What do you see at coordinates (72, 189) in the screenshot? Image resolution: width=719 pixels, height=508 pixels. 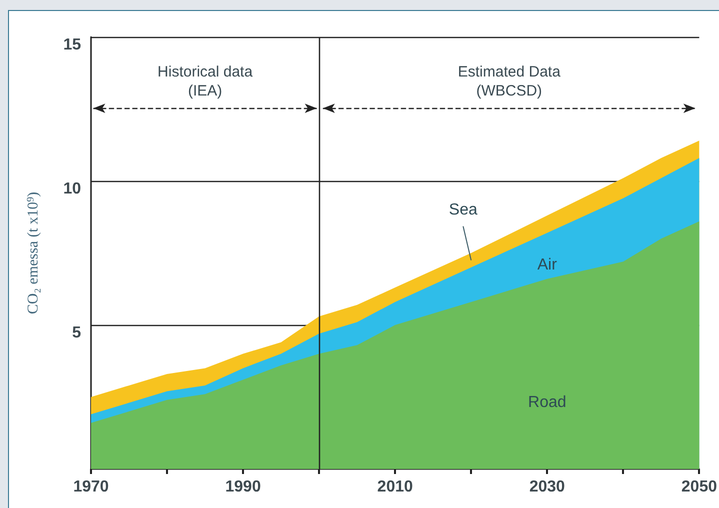 I see `y-tick-label: 10` at bounding box center [72, 189].